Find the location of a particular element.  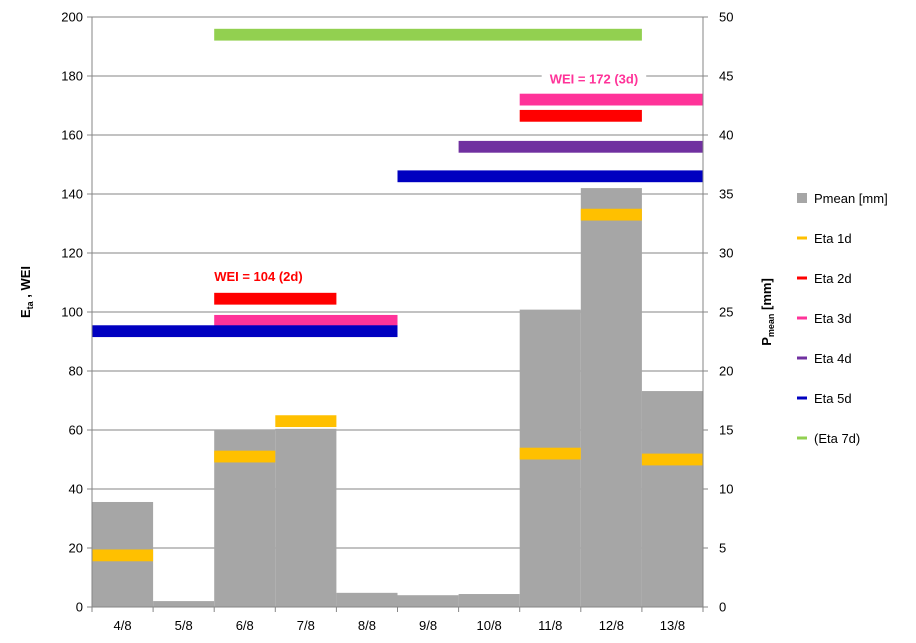

y-left-tick-label: 200 is located at coordinates (72, 17).